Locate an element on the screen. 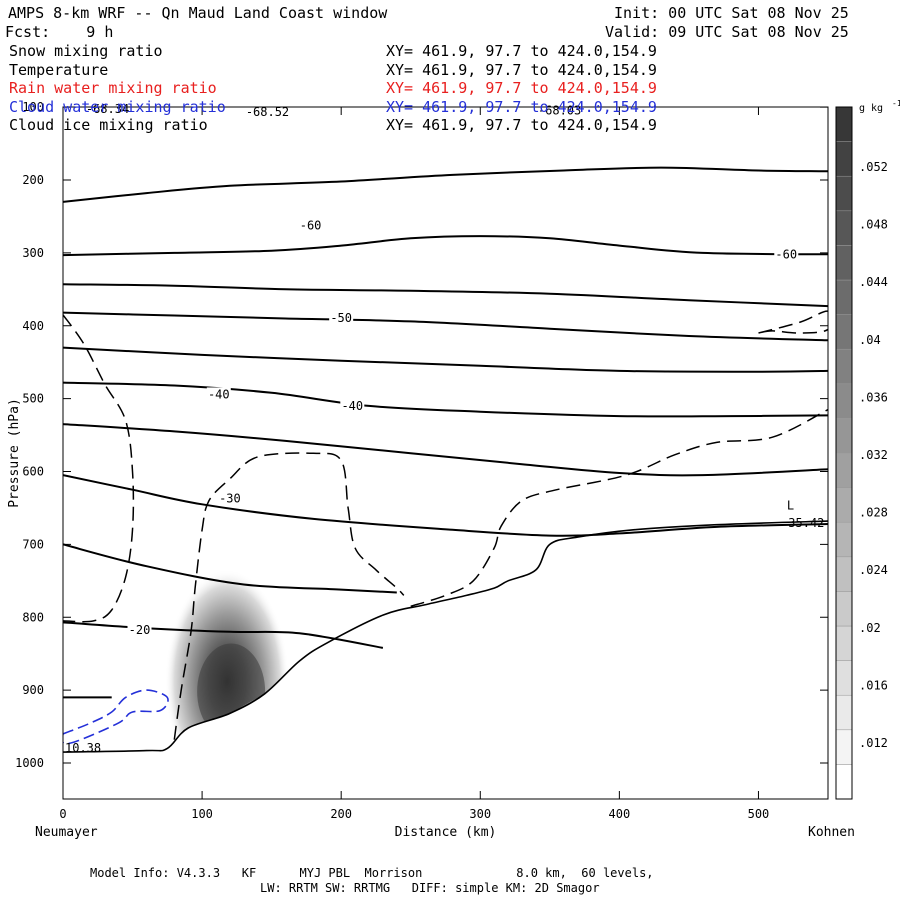 The width and height of the screenshot is (900, 900). legend-field-name: Rain water mixing ratio is located at coordinates (113, 88).